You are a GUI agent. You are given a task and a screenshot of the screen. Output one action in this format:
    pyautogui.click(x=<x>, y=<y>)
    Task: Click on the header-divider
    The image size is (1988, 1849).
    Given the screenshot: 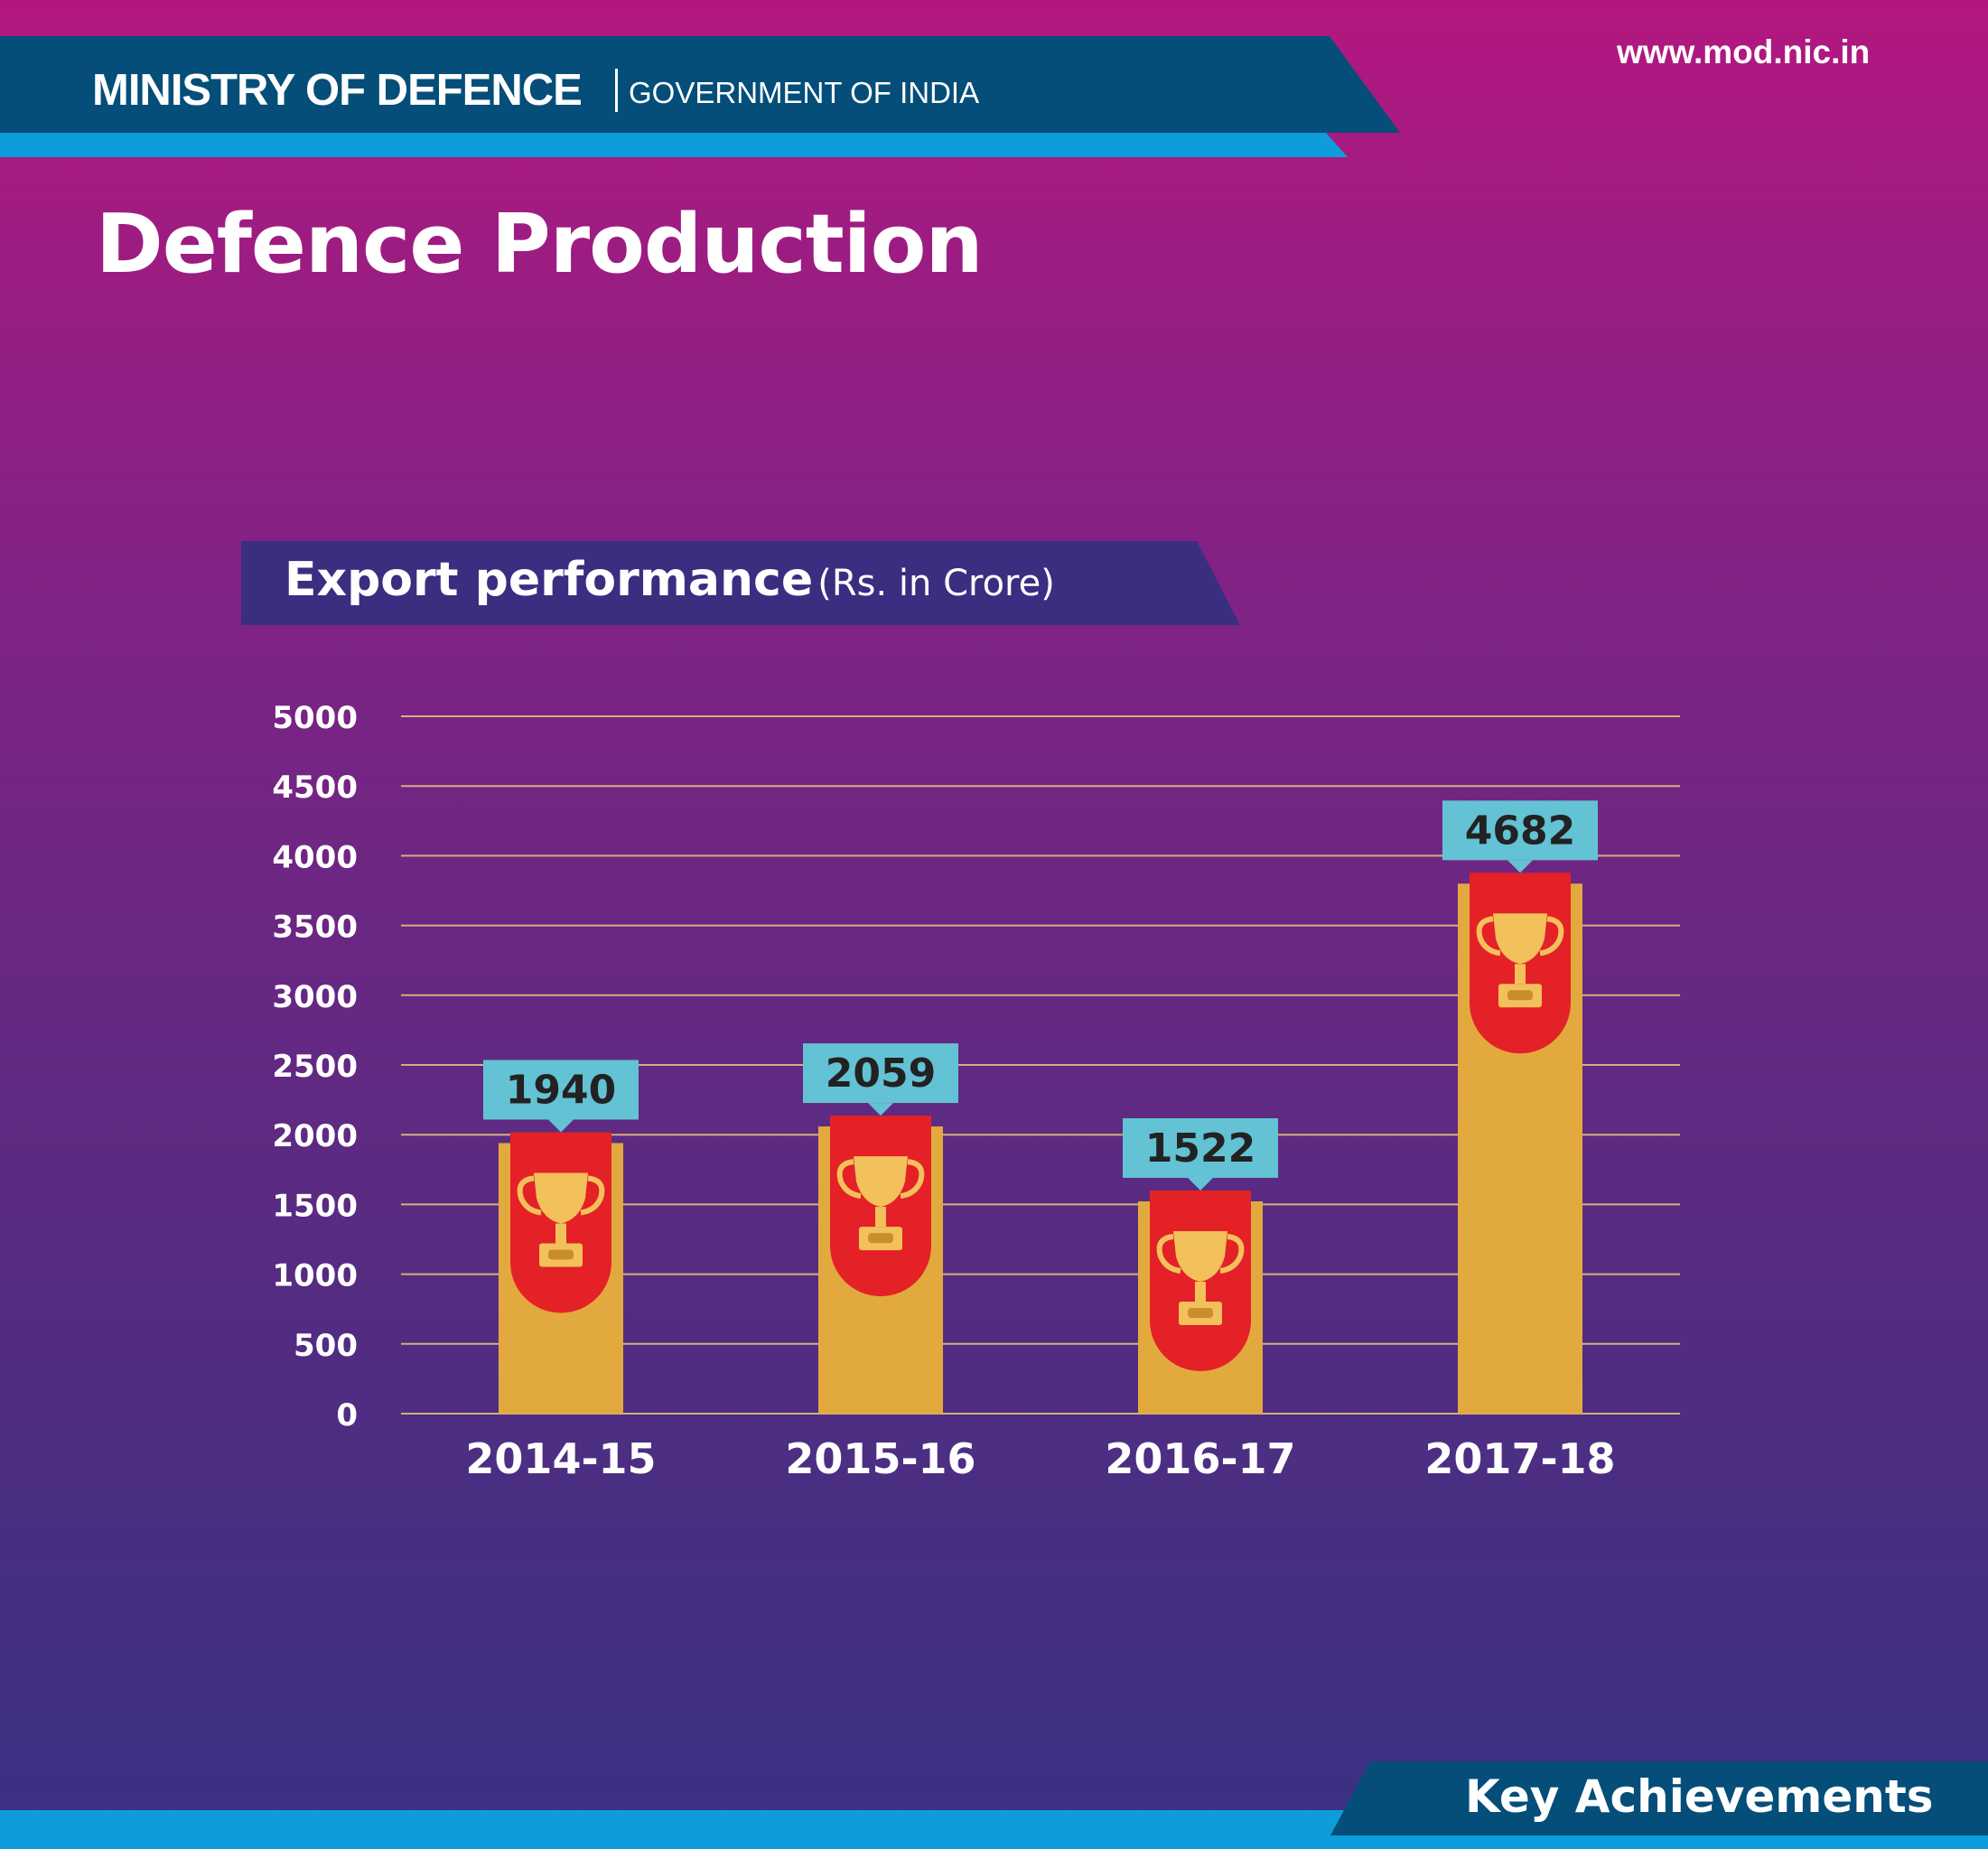 What is the action you would take?
    pyautogui.click(x=616, y=90)
    